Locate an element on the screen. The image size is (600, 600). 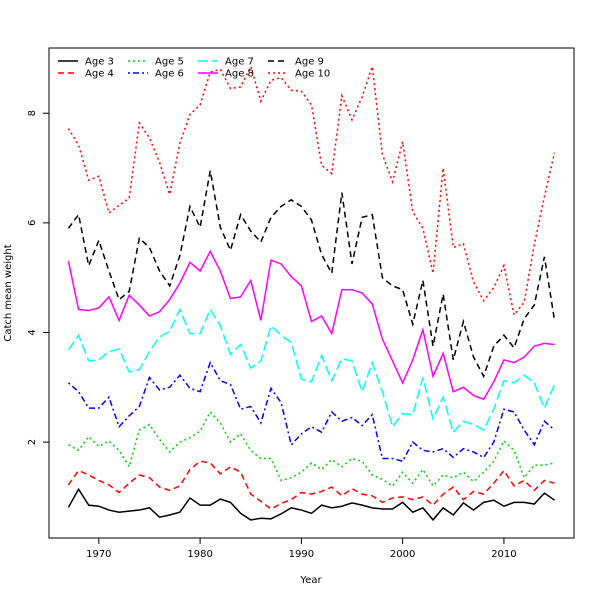
y-tick-label: 6 is located at coordinates (32, 223).